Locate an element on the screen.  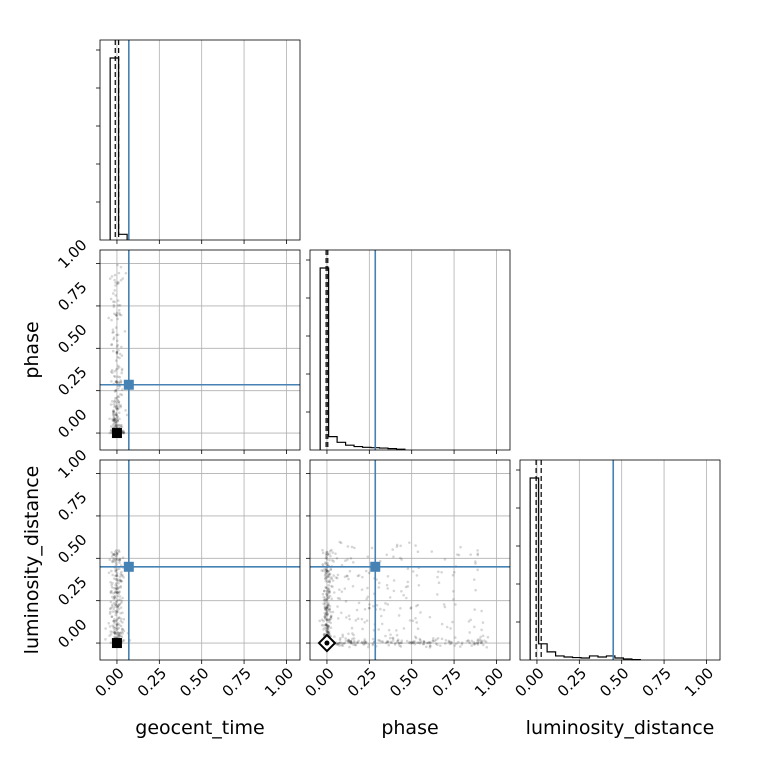
y-tick-label-3: 0.75 is located at coordinates (72, 506).